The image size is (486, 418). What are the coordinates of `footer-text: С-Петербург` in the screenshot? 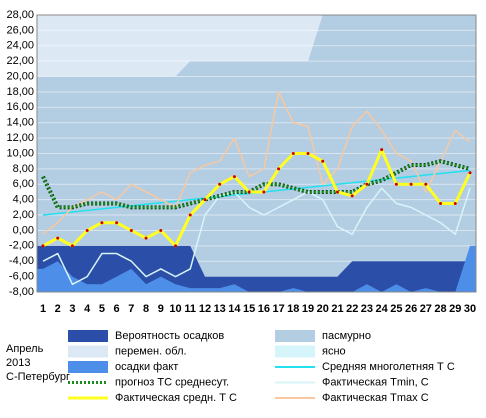 It's located at (38, 377).